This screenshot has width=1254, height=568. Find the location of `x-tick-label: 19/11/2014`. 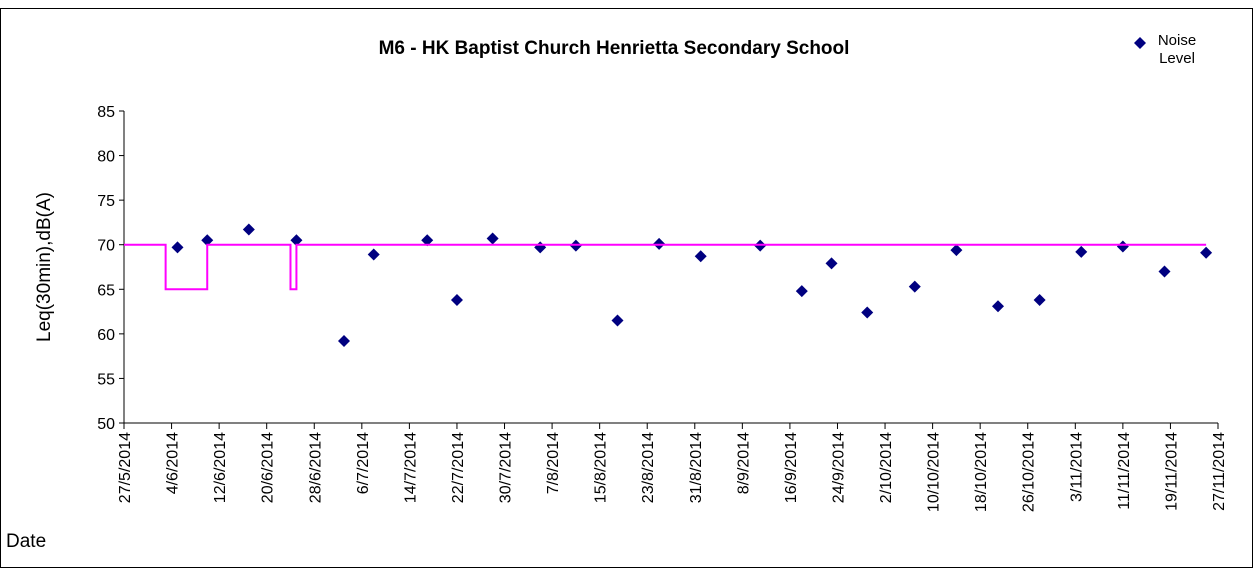

x-tick-label: 19/11/2014 is located at coordinates (1171, 471).